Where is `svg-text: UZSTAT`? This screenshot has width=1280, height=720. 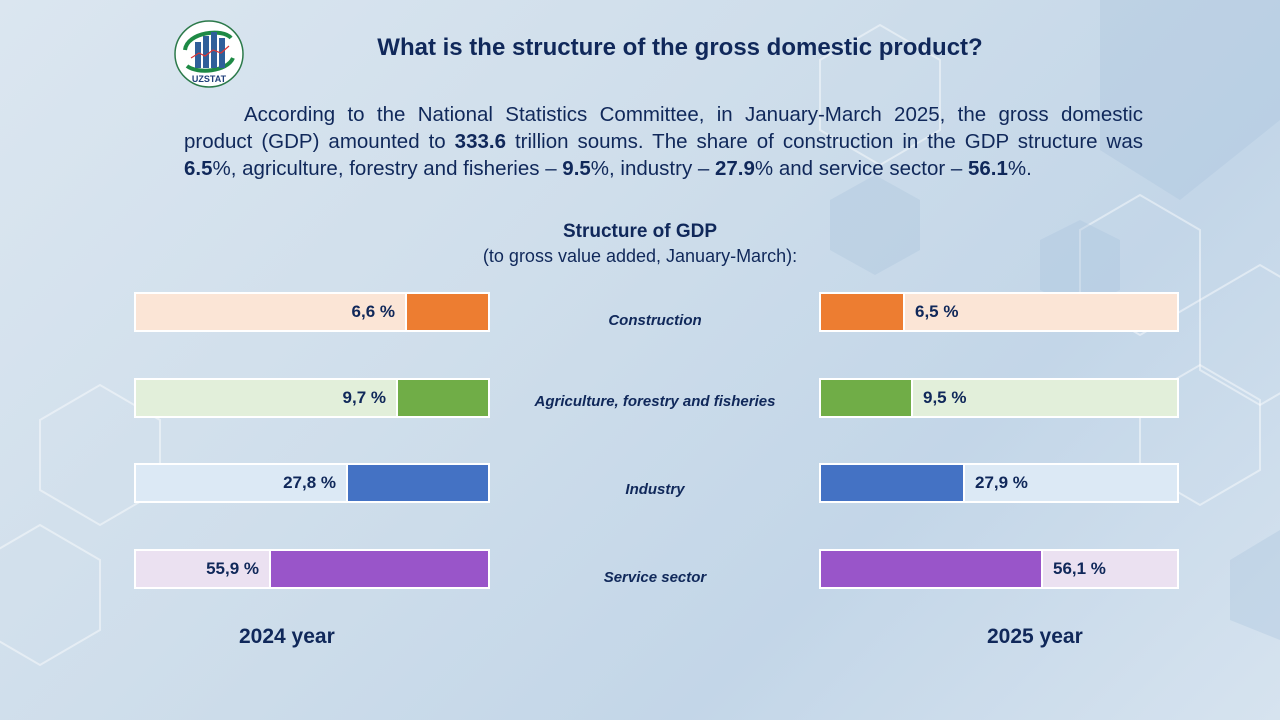
svg-text: UZSTAT is located at coordinates (209, 79).